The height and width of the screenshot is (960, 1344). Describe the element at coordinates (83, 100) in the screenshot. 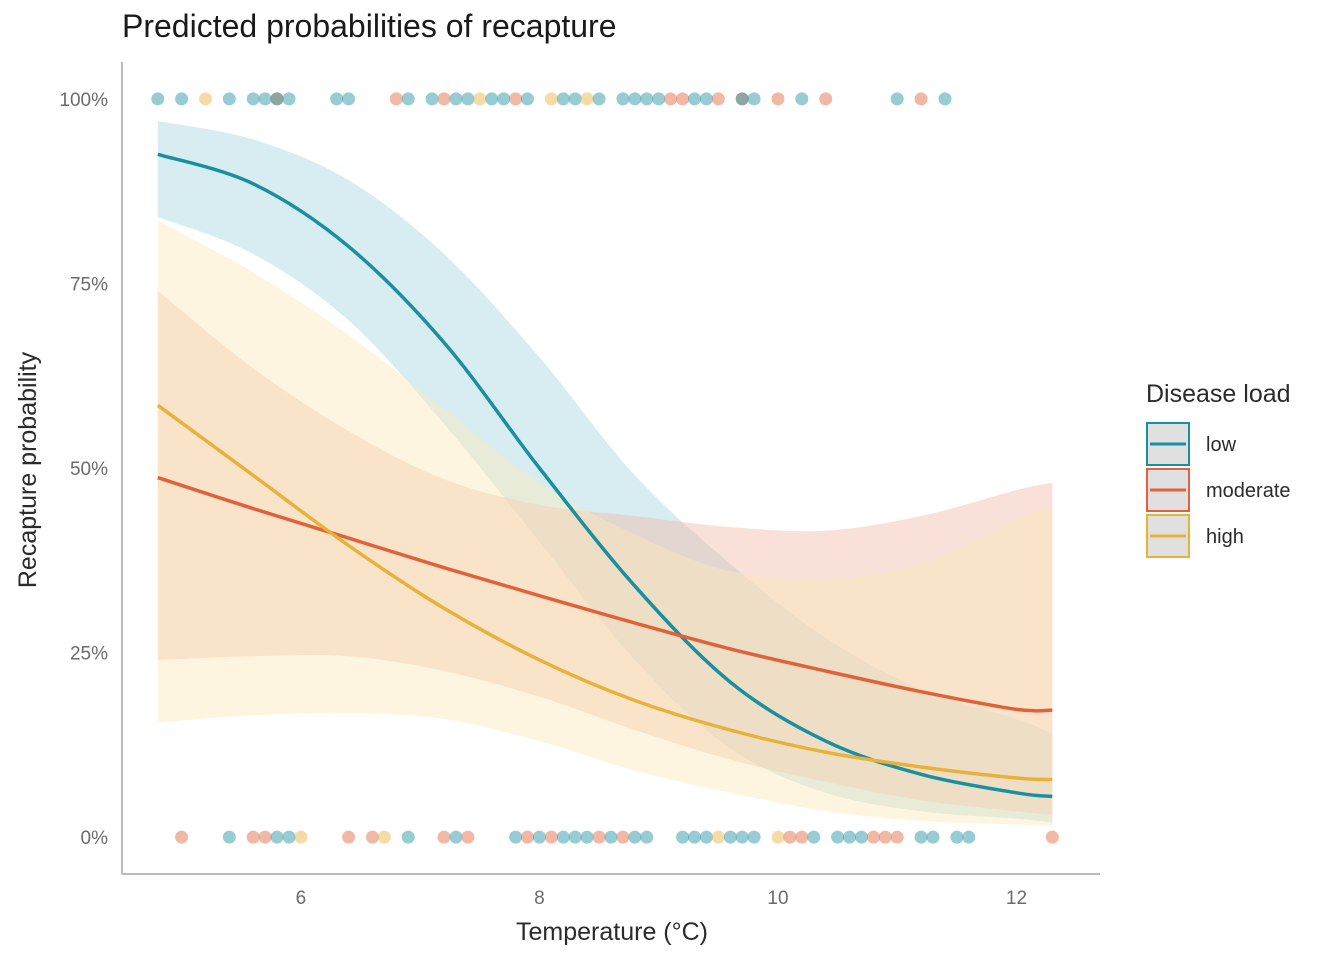

I see `y-tick-label: 100%` at that location.